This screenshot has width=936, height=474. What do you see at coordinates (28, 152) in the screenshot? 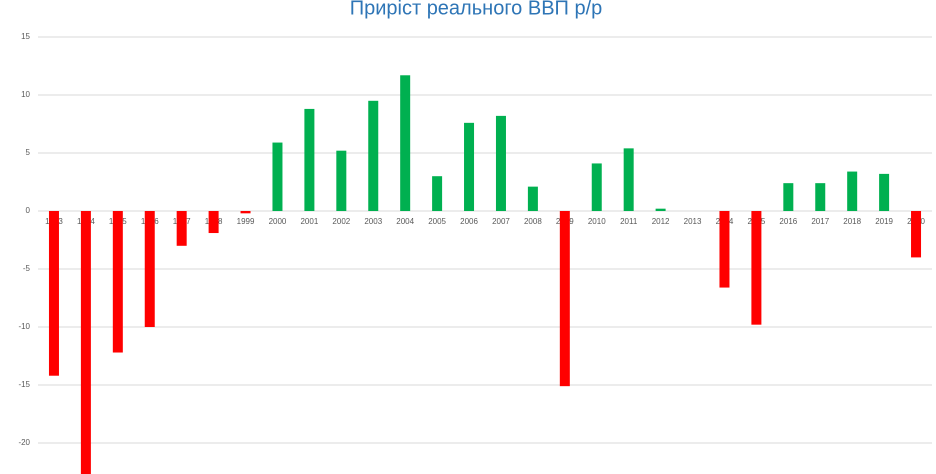
I see `y-tick-label: 5` at bounding box center [28, 152].